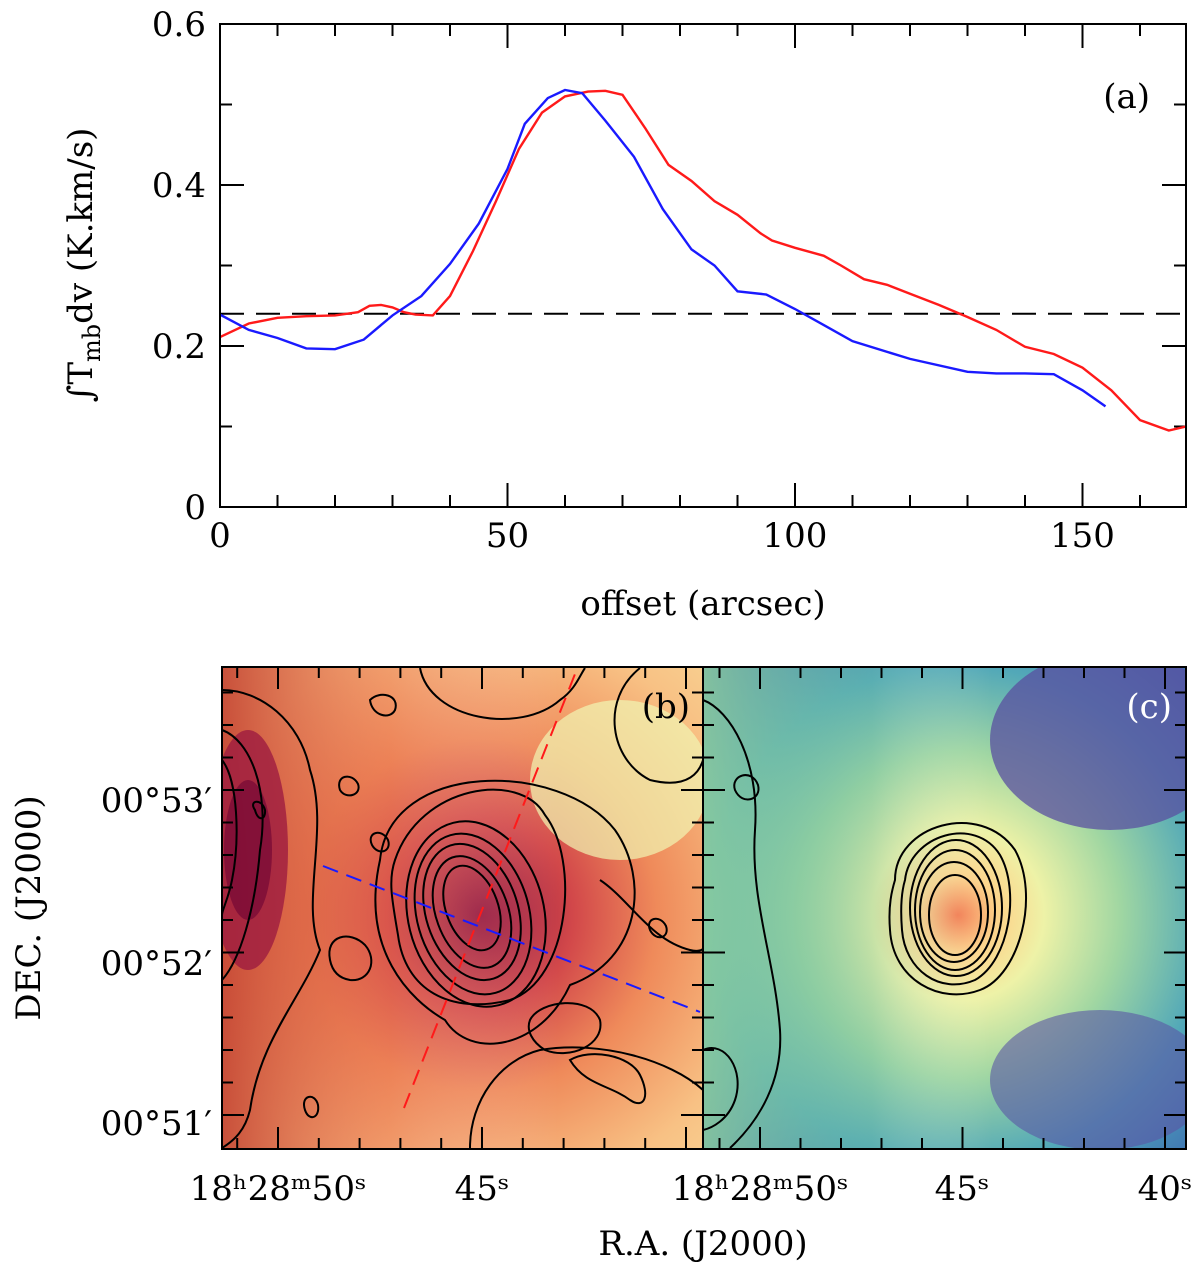  Describe the element at coordinates (92, 343) in the screenshot. I see `y-axis-title-sub: mb` at that location.